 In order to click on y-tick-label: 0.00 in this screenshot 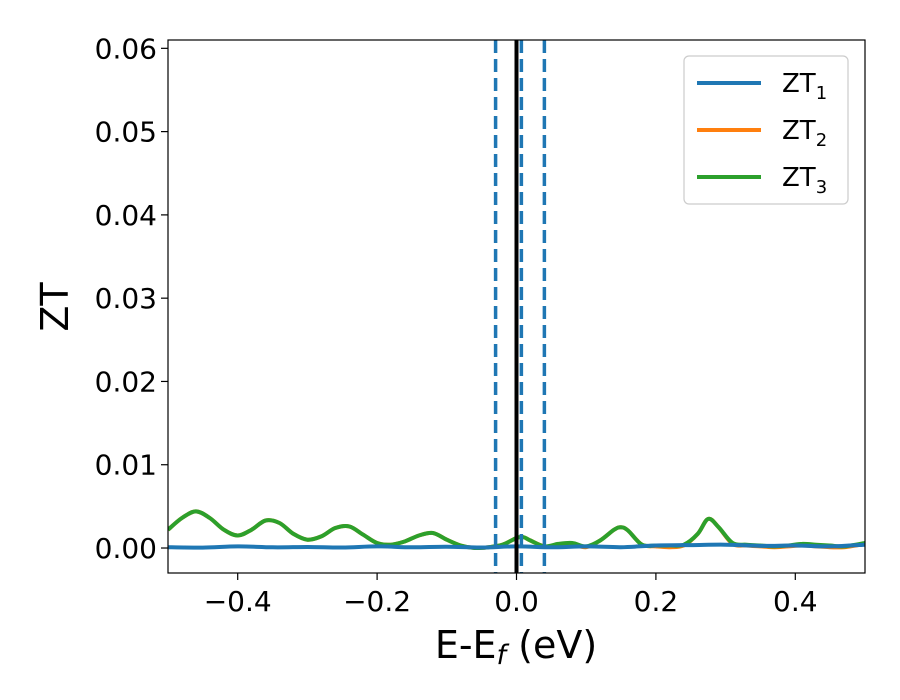, I will do `click(126, 548)`.